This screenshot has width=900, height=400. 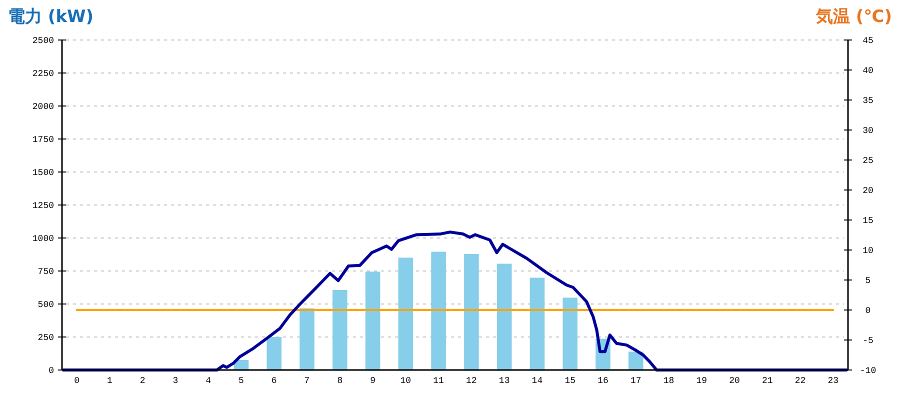 I want to click on y2-tick-label: 20, so click(x=868, y=191).